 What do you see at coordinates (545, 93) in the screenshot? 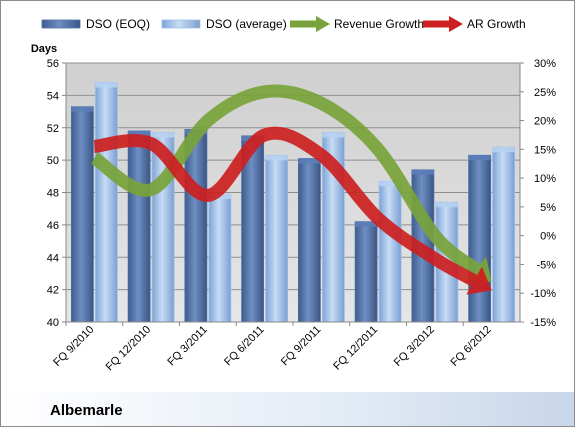
I see `y-right-tick-label: 25%` at bounding box center [545, 93].